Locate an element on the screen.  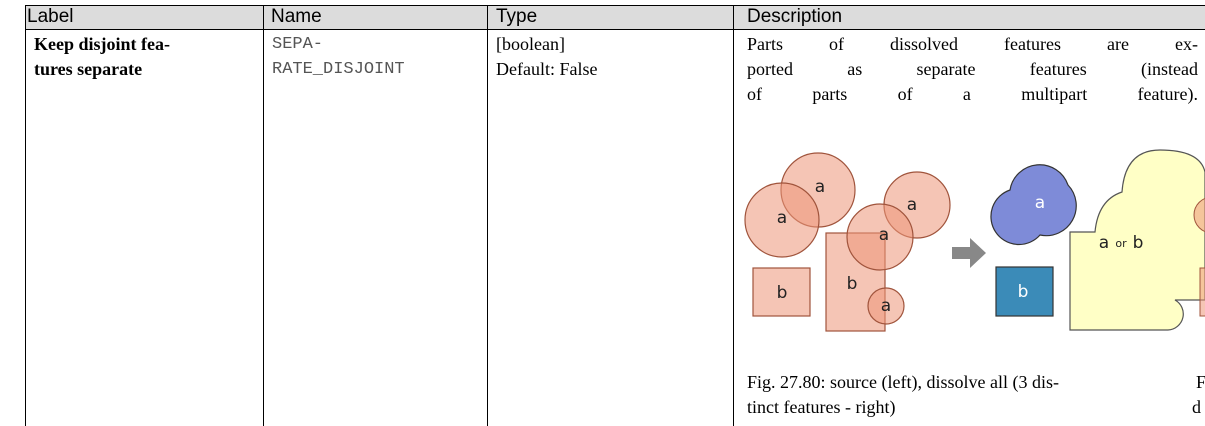
type-line: [boolean] is located at coordinates (530, 44).